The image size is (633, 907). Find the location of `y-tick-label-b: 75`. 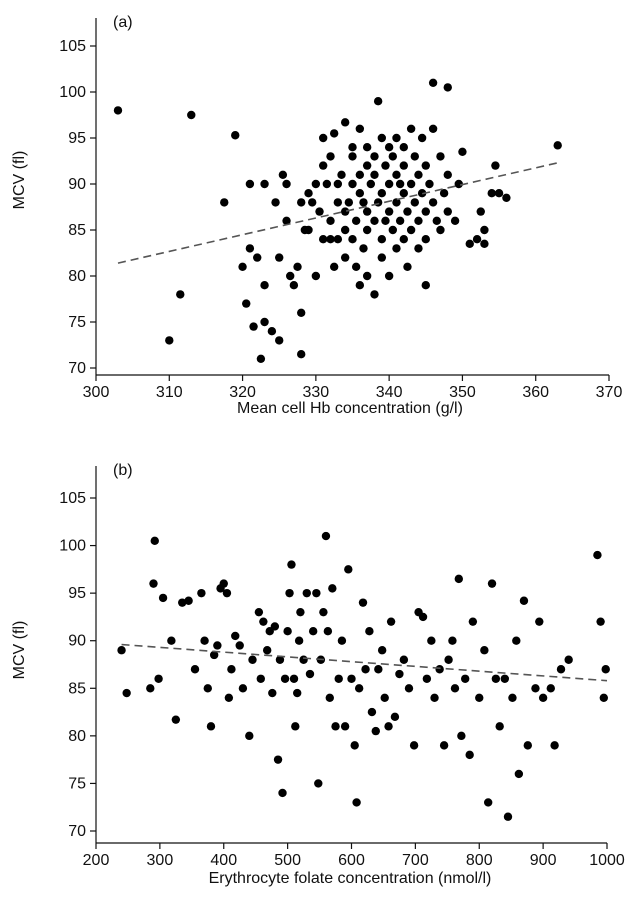

y-tick-label-b: 75 is located at coordinates (77, 783).